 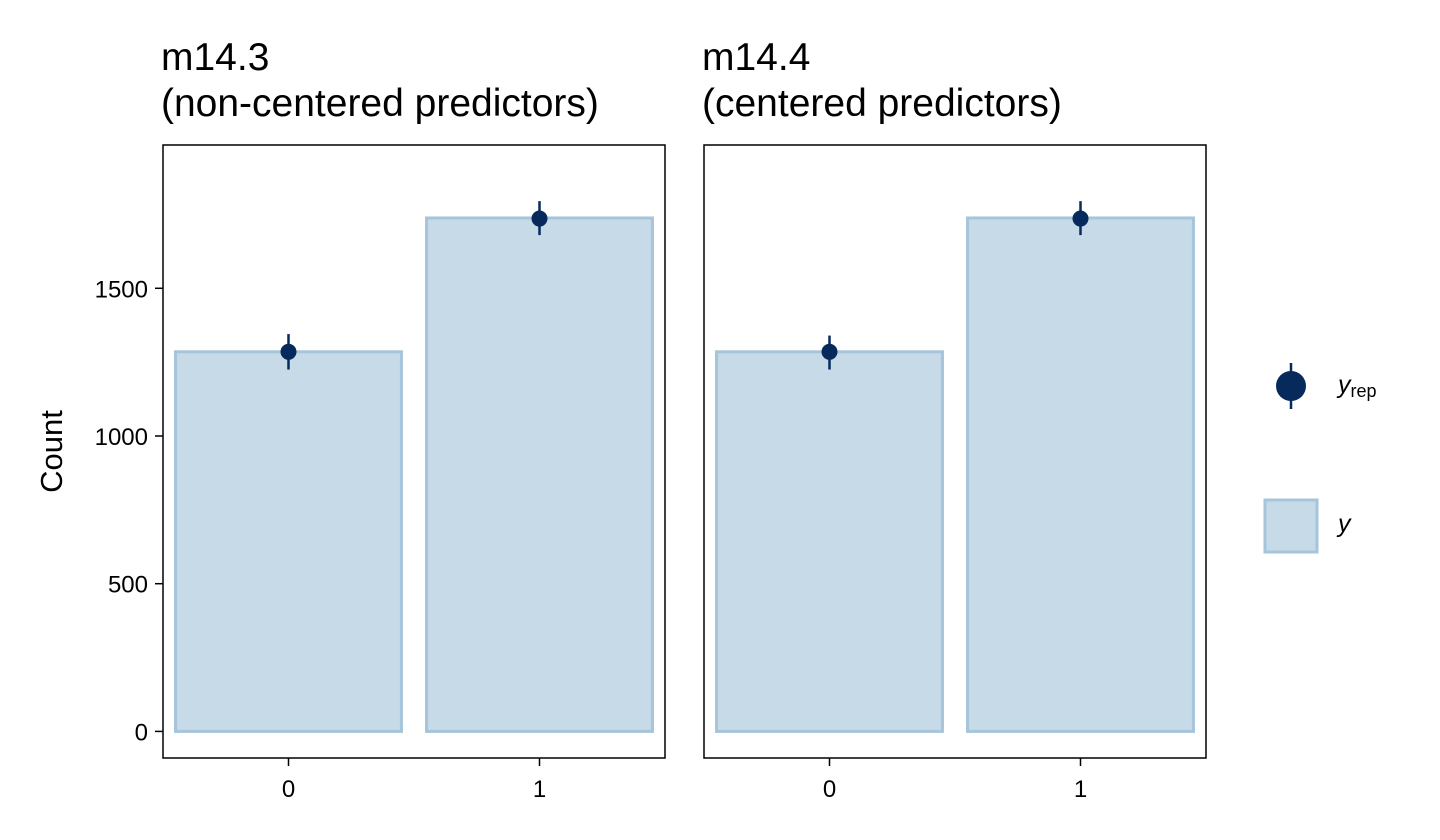 What do you see at coordinates (1364, 391) in the screenshot?
I see `legend-rep-label-subscript: rep` at bounding box center [1364, 391].